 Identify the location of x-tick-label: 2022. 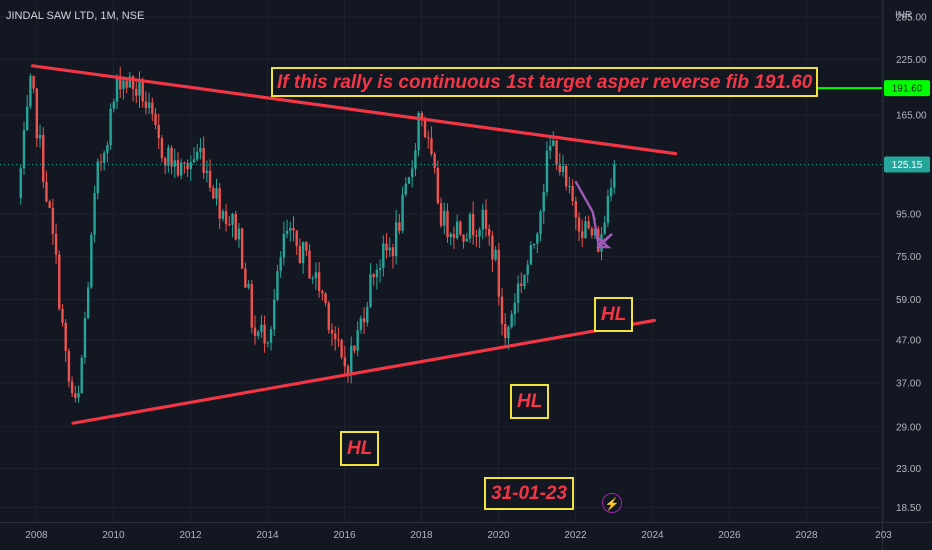
(575, 535).